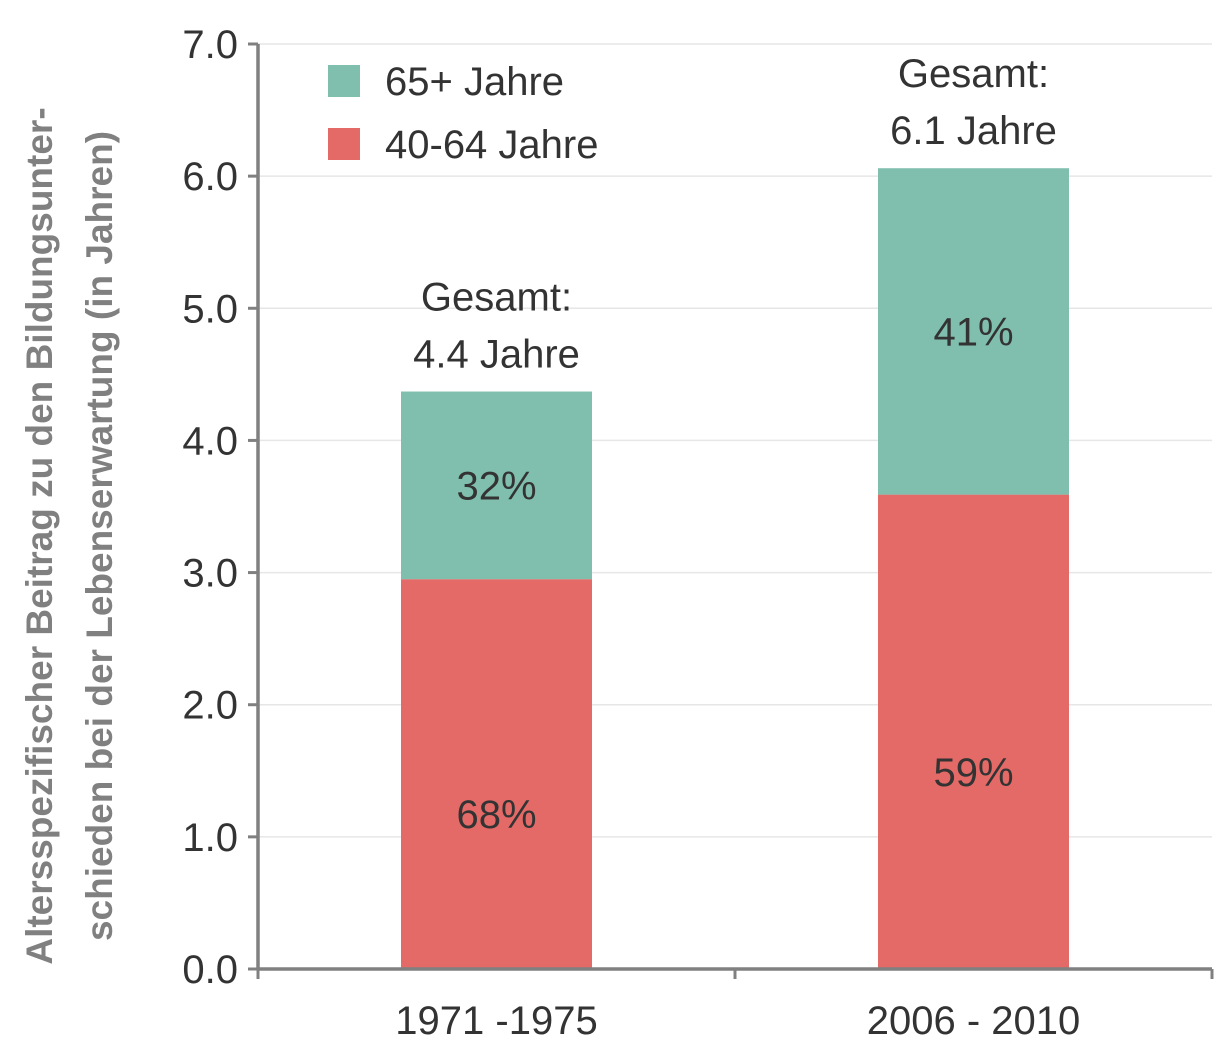  What do you see at coordinates (973, 131) in the screenshot?
I see `total-label-line-2: 6.1 Jahre` at bounding box center [973, 131].